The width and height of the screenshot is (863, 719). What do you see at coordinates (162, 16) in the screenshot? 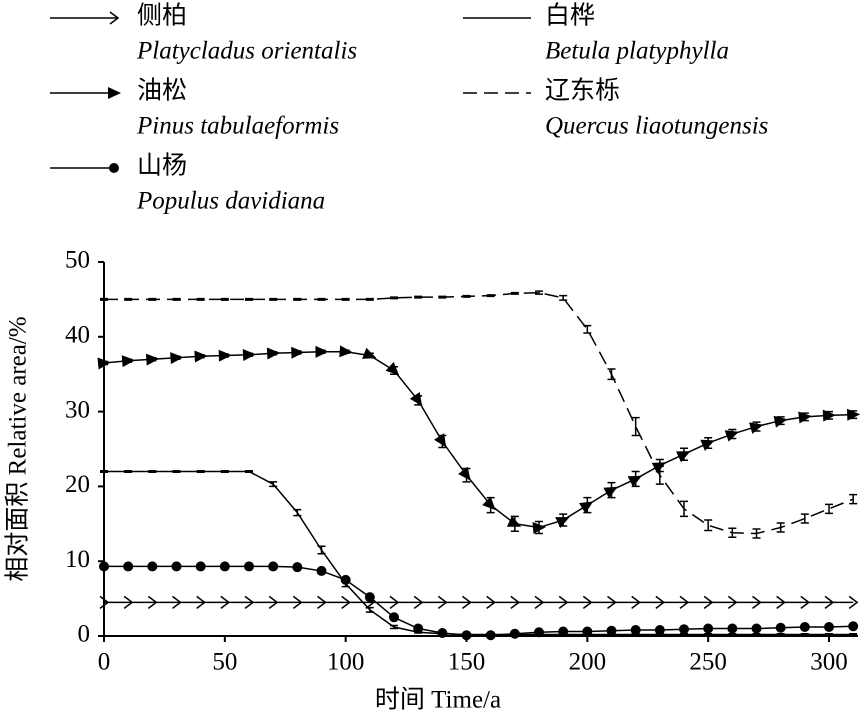
I see `legend-label: 侧柏` at bounding box center [162, 16].